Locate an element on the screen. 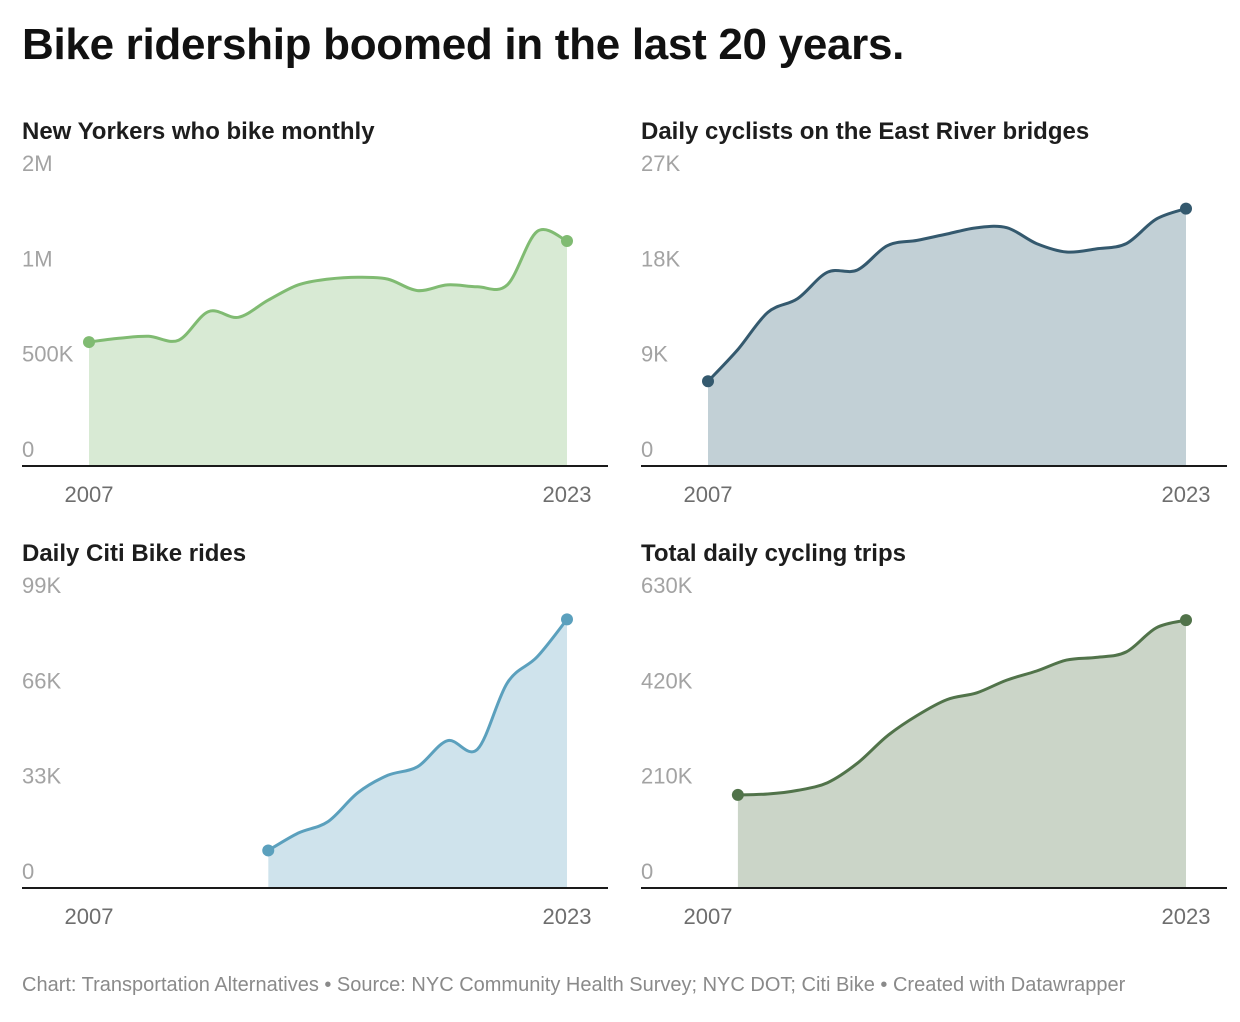  y-tick-label: 9K is located at coordinates (654, 354).